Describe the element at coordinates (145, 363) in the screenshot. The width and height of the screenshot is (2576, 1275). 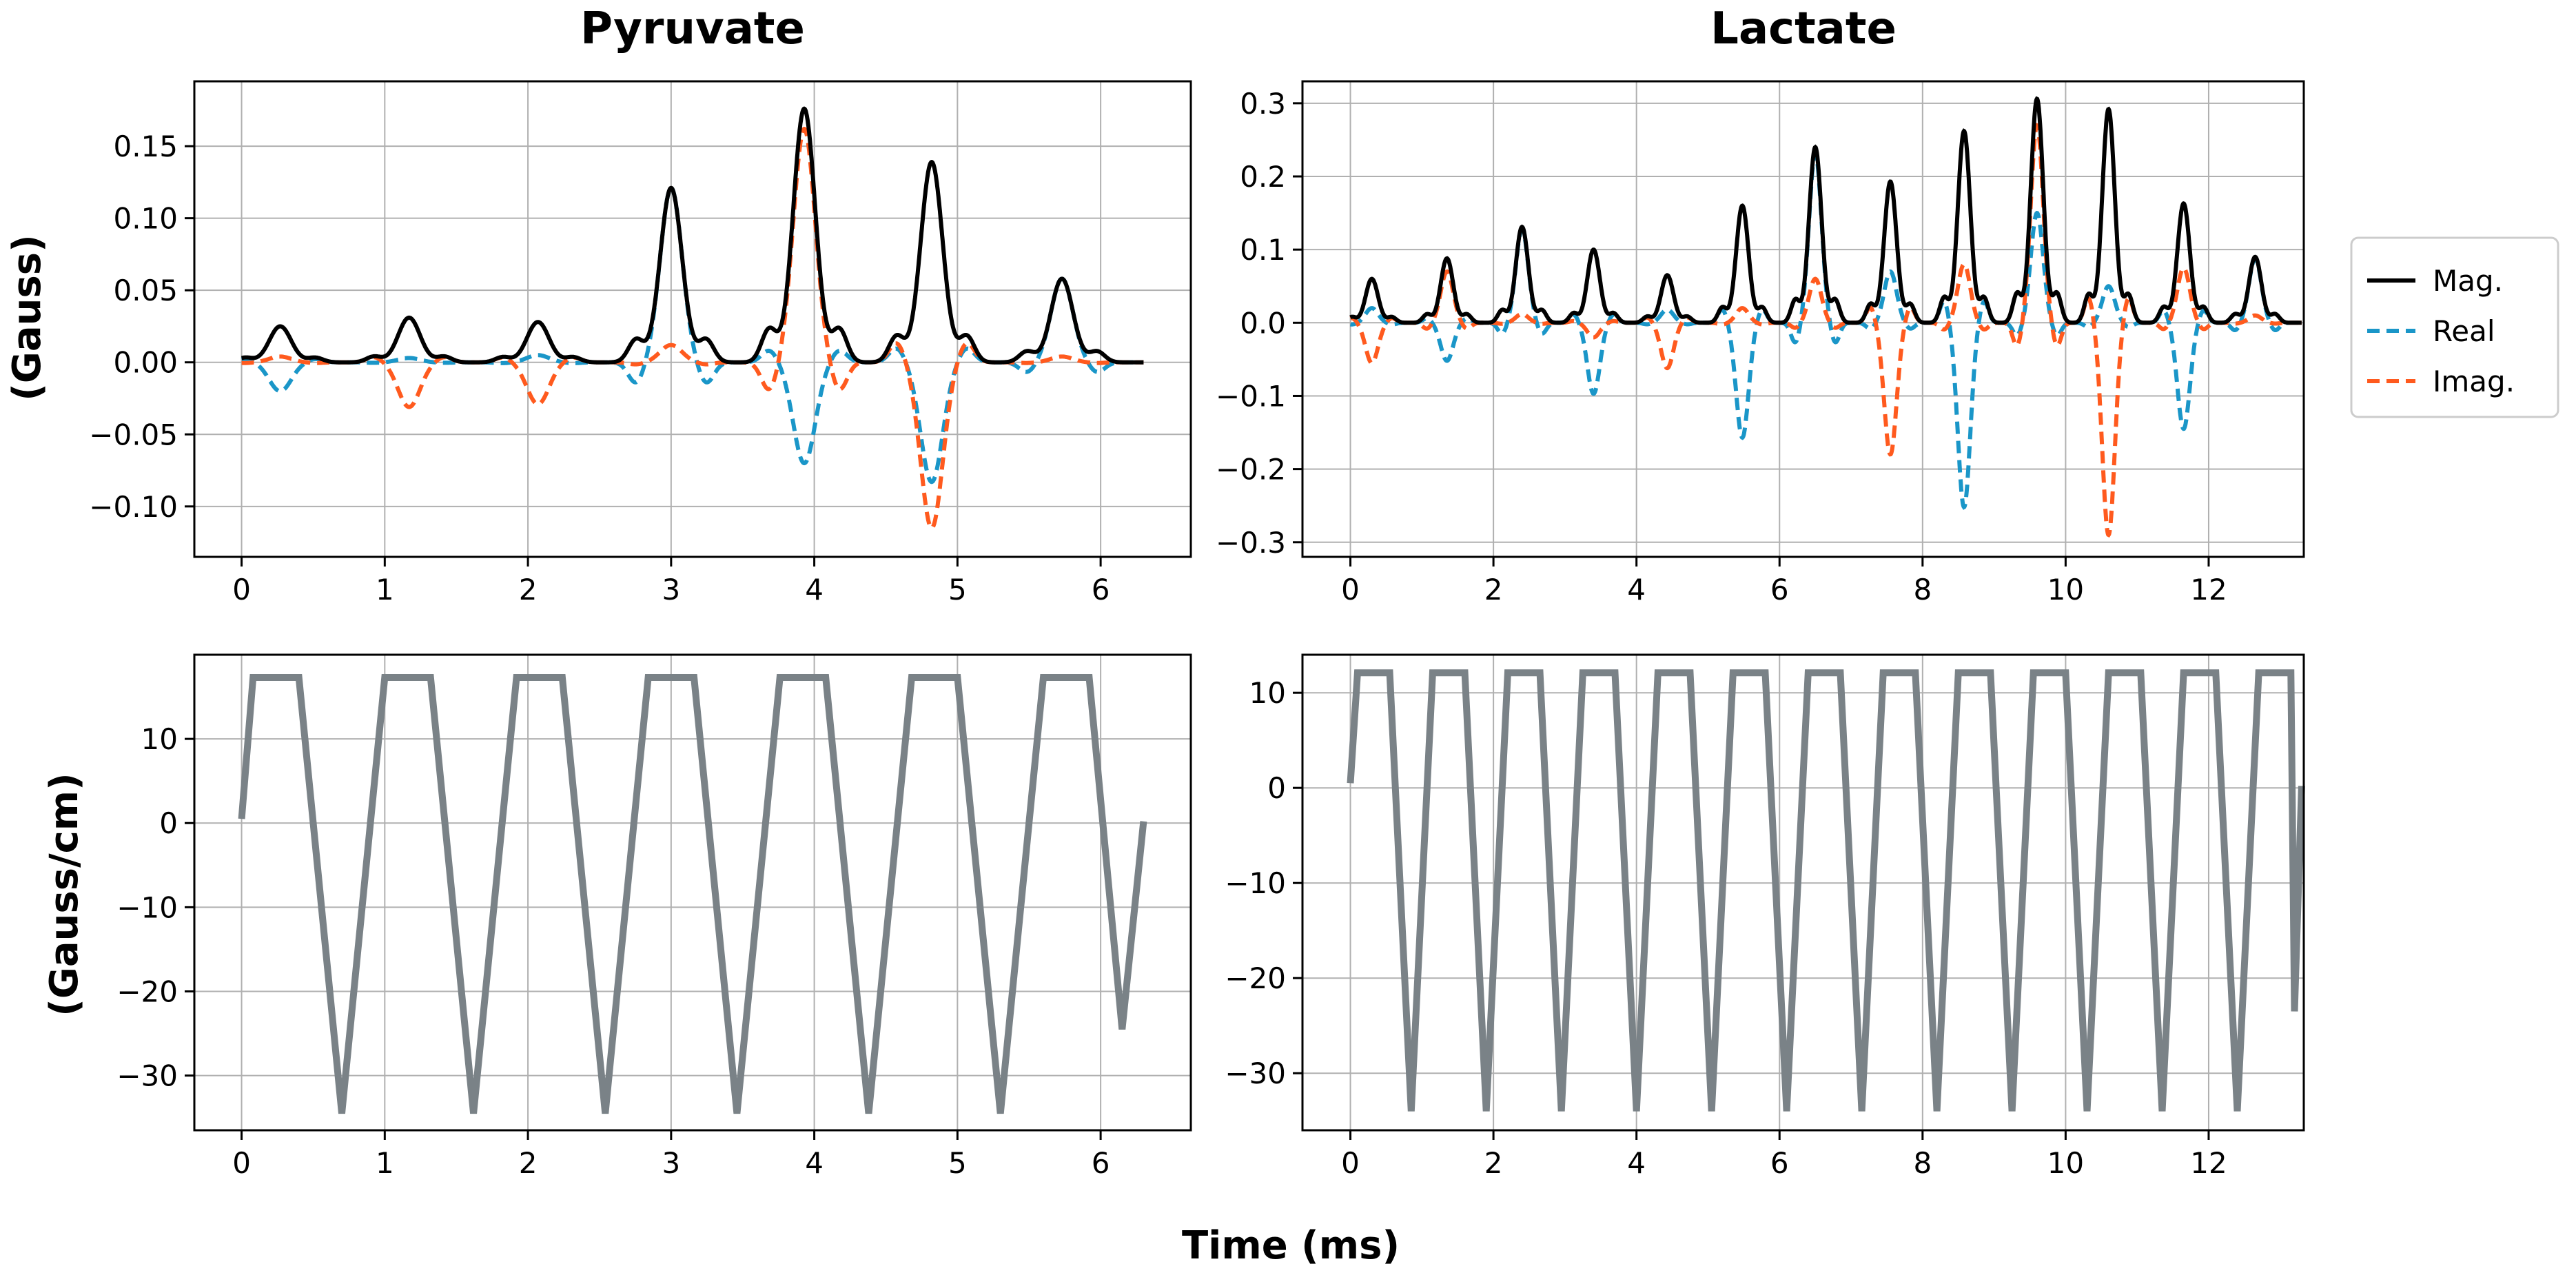
I see `y-tick-label: 0.00` at that location.